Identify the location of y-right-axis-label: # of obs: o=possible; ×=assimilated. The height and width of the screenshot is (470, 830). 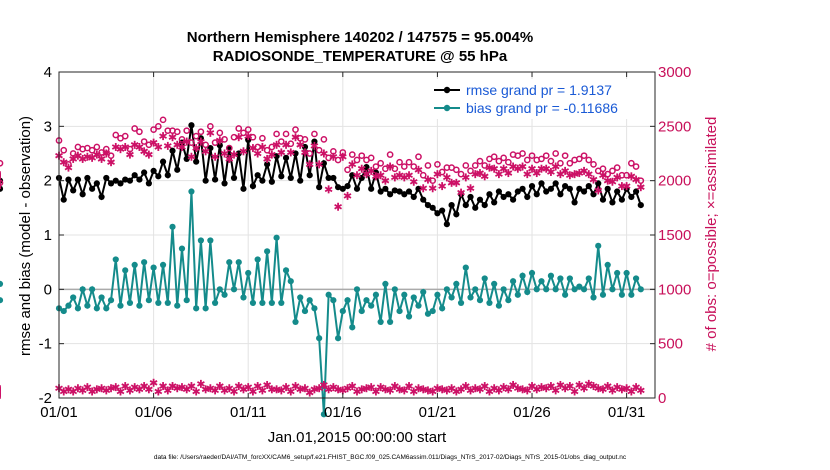
(711, 234).